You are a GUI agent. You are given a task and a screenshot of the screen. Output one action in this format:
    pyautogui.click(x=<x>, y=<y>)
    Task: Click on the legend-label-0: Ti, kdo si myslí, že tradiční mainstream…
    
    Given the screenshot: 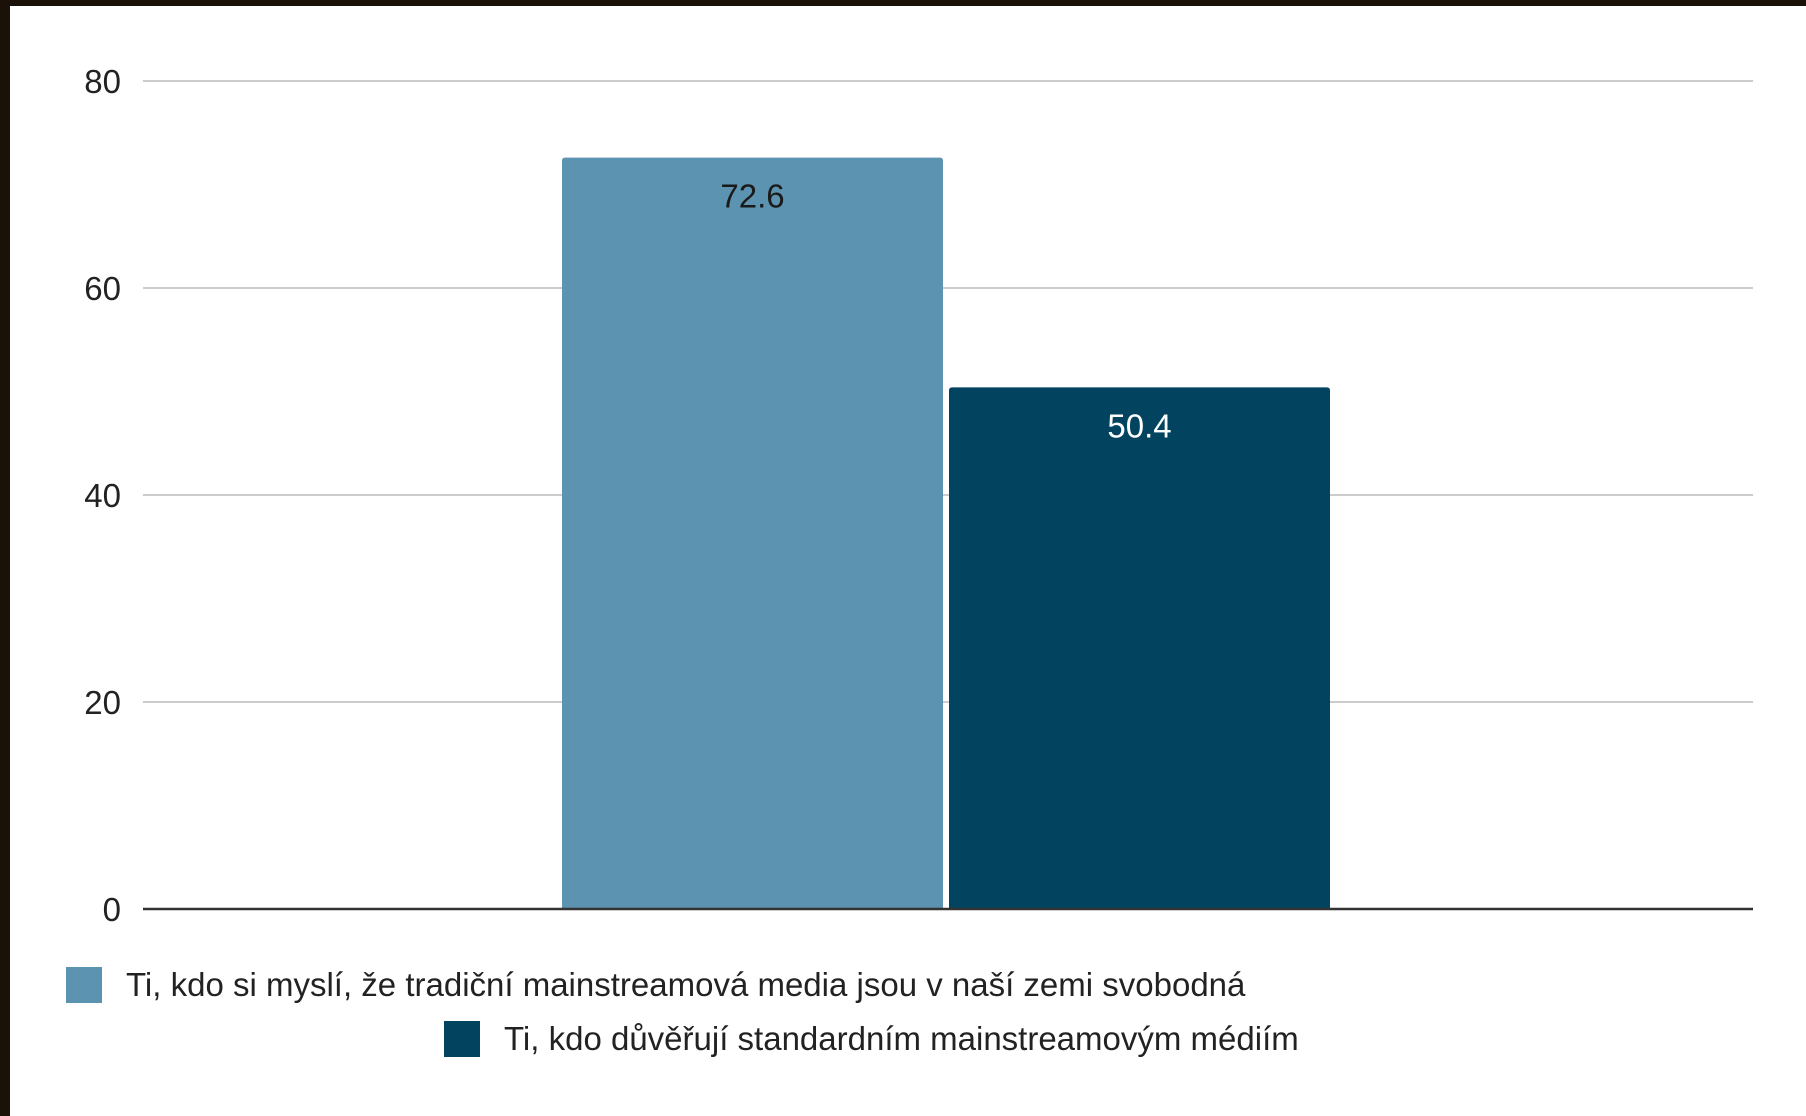 What is the action you would take?
    pyautogui.click(x=686, y=984)
    